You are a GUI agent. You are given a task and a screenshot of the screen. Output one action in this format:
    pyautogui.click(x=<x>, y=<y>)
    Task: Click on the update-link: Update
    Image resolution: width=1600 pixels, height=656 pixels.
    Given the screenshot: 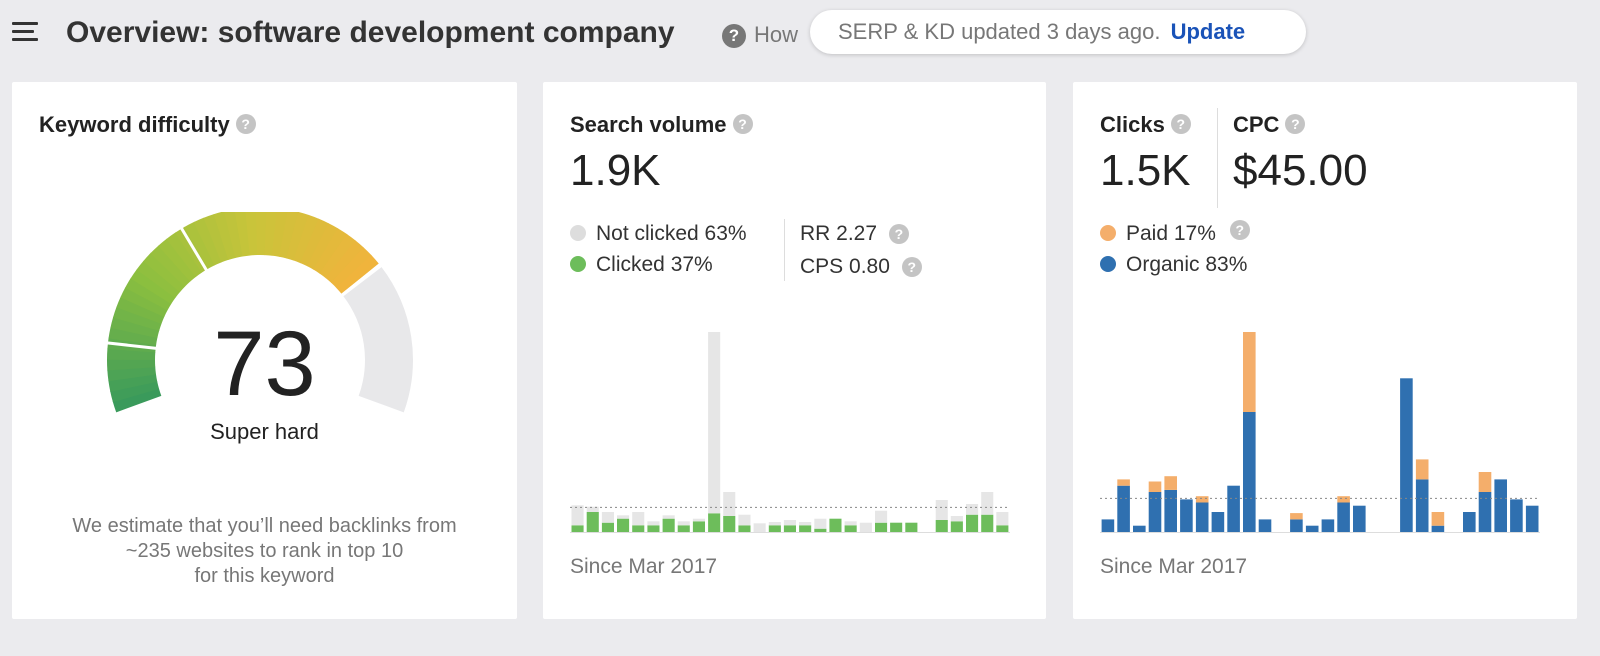 What is the action you would take?
    pyautogui.click(x=1208, y=31)
    